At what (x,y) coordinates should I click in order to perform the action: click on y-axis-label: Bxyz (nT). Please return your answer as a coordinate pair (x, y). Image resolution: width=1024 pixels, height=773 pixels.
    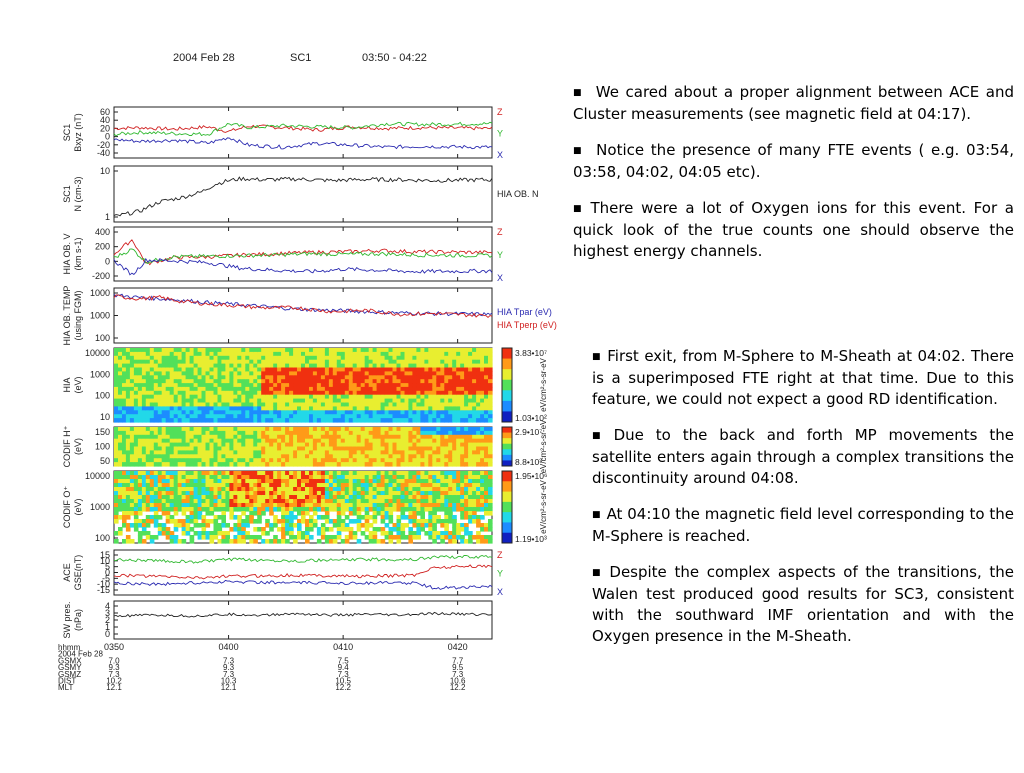
    Looking at the image, I should click on (78, 132).